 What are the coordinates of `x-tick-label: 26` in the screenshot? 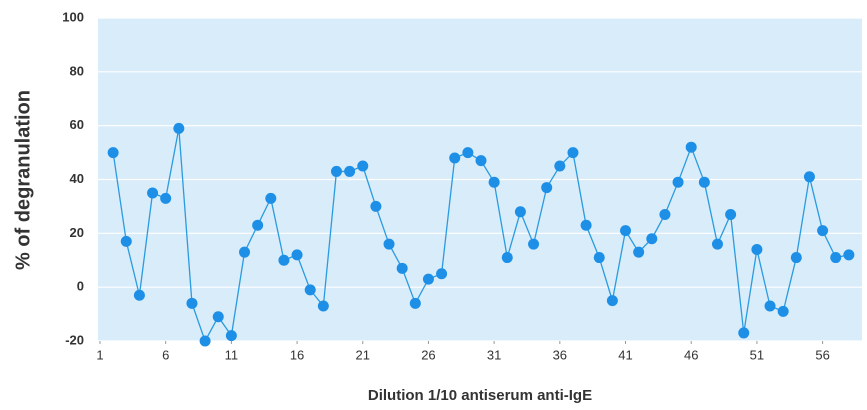 It's located at (428, 354).